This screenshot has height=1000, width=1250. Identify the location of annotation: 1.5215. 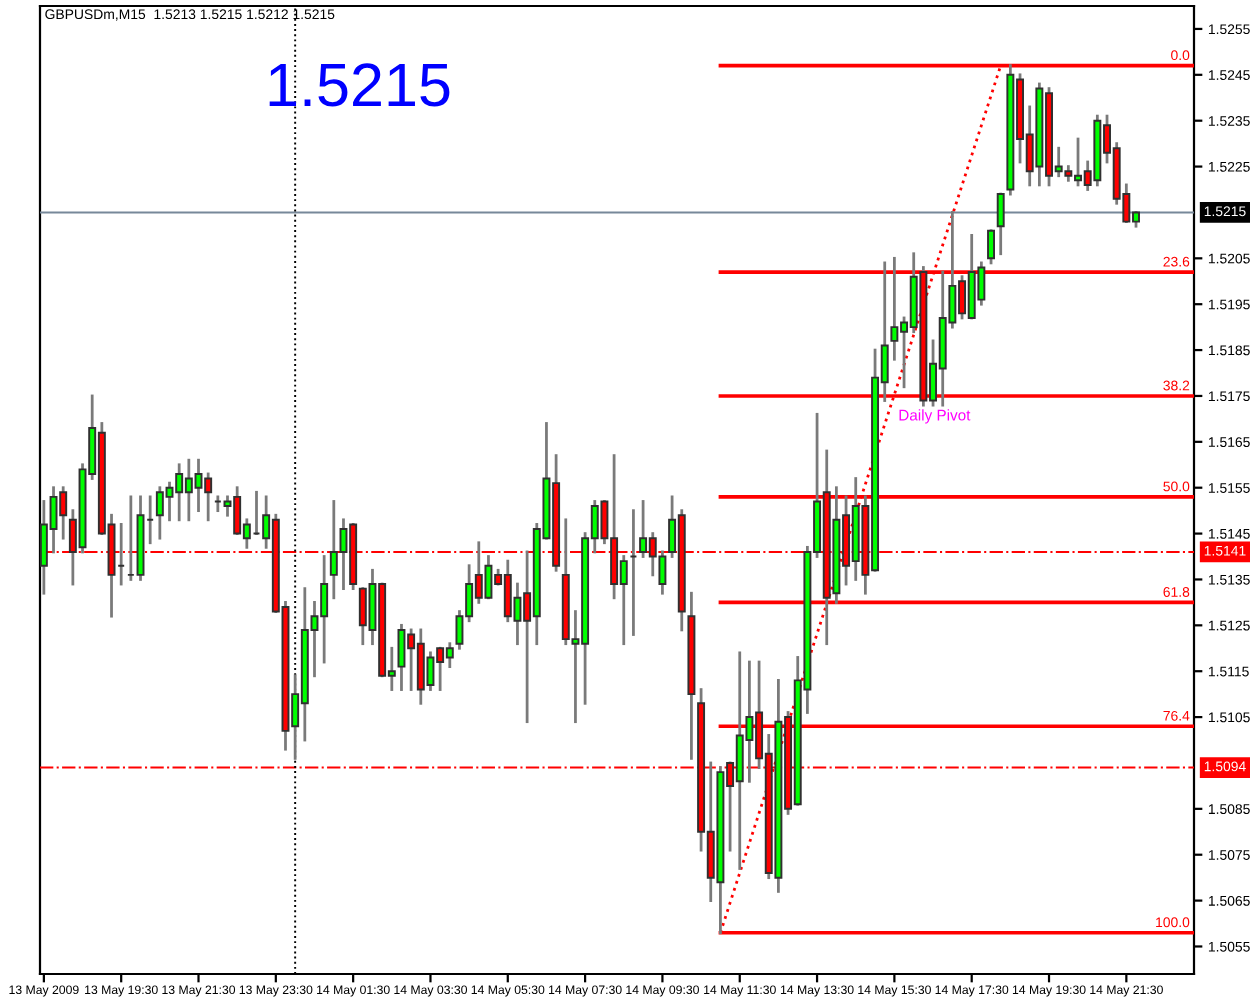
(359, 85).